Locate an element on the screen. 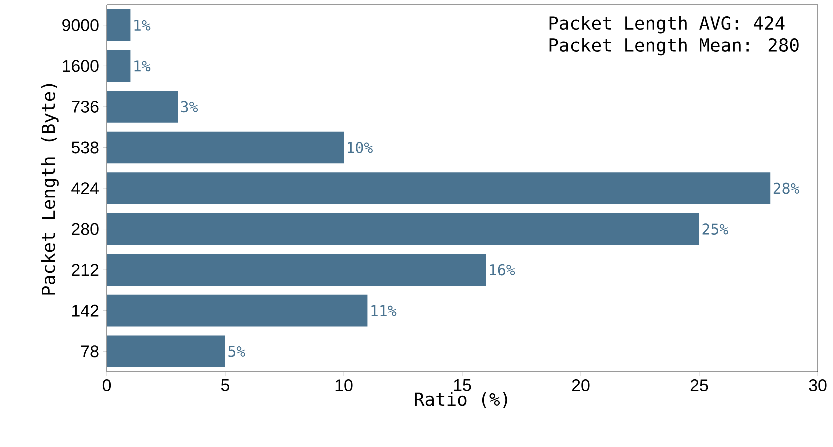 The image size is (833, 447). x-axis-title: Ratio (%) is located at coordinates (461, 400).